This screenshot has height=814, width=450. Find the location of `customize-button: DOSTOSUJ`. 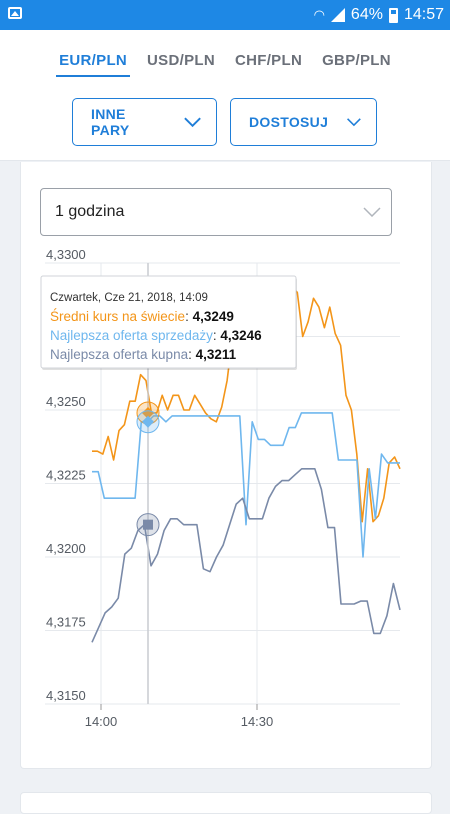

customize-button: DOSTOSUJ is located at coordinates (303, 122).